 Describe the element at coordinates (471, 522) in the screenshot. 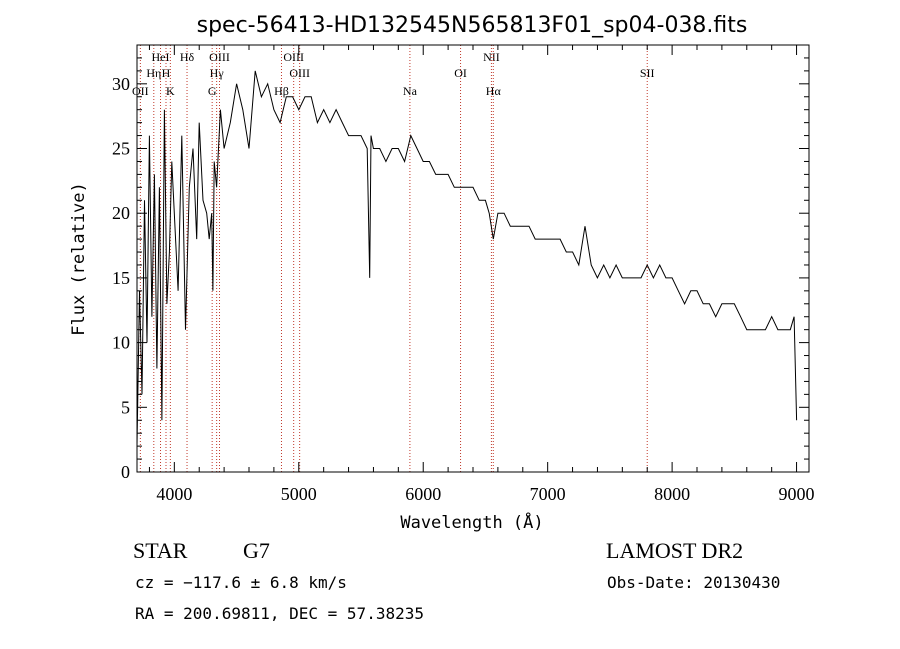

I see `x-axis-label: Wavelength (Å)` at that location.